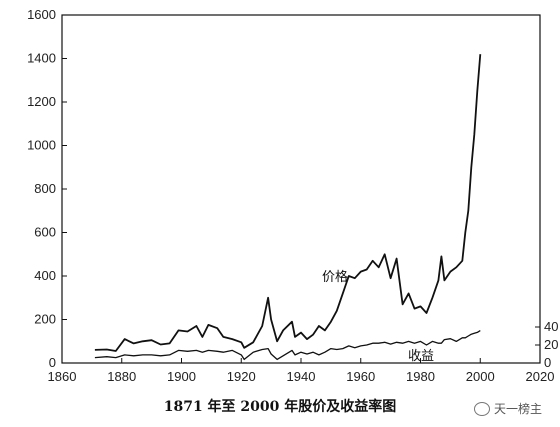 This screenshot has height=427, width=560. What do you see at coordinates (45, 232) in the screenshot?
I see `y-tick-label: 600` at bounding box center [45, 232].